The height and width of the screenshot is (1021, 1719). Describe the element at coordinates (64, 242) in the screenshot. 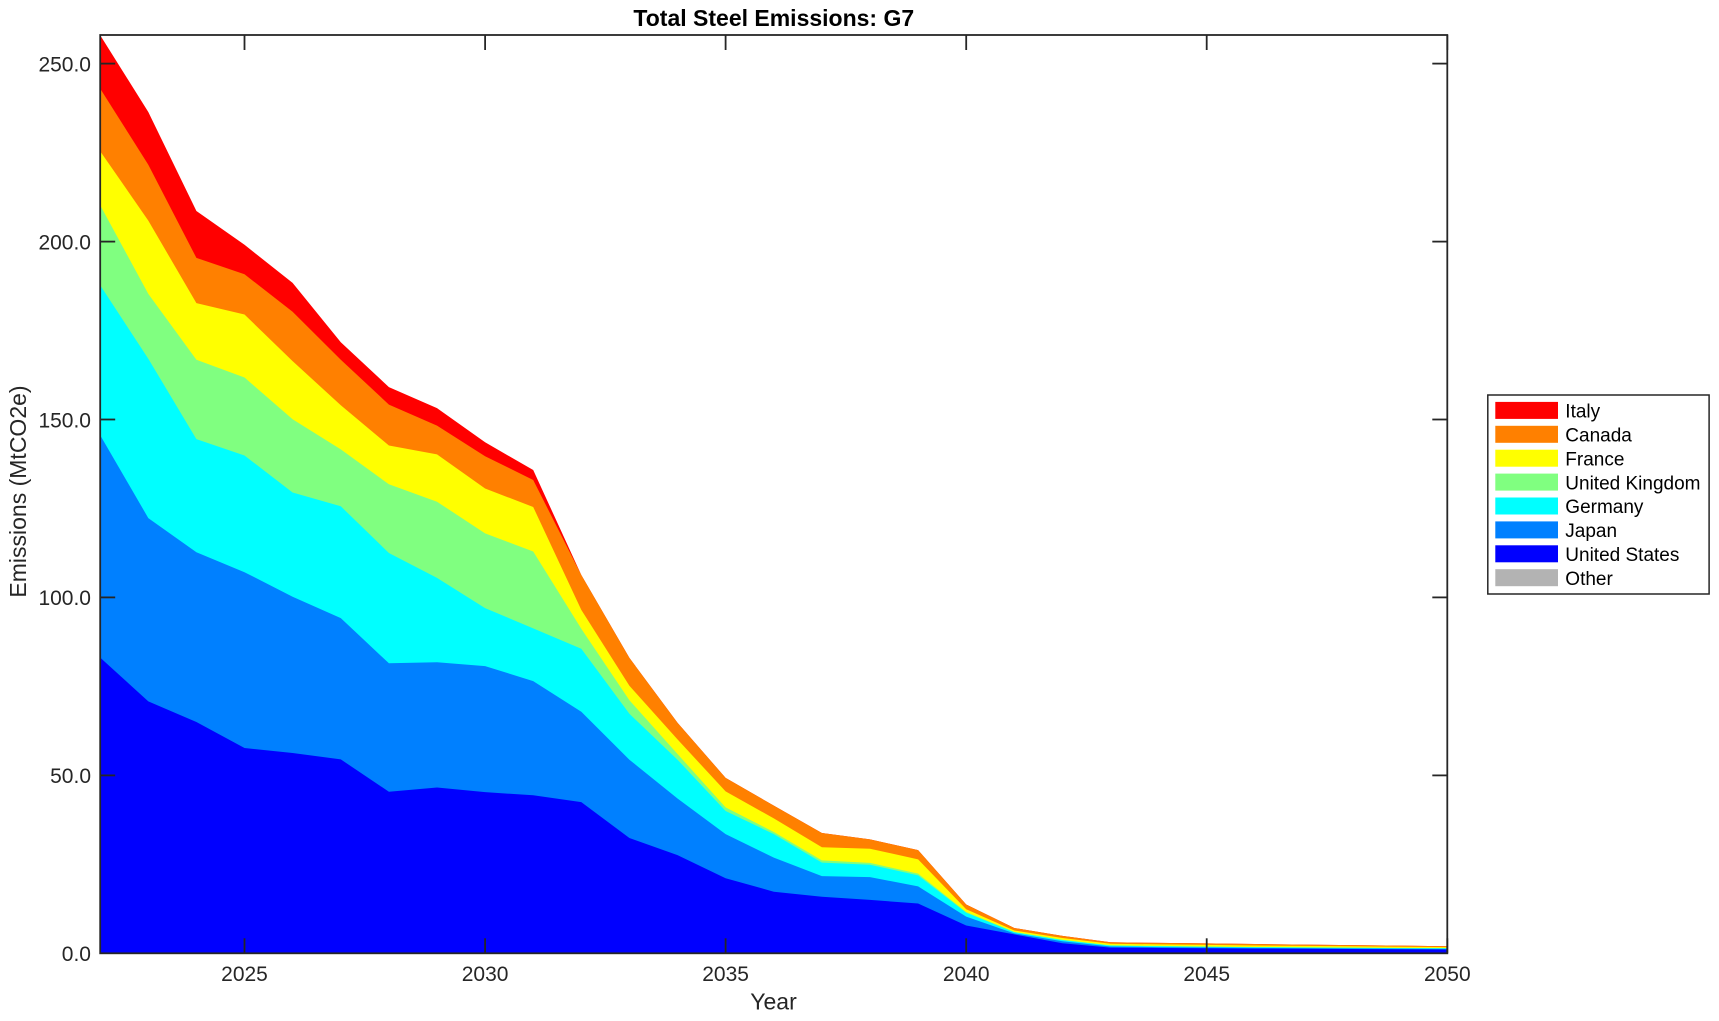

I see `svg-text: 200.0` at that location.